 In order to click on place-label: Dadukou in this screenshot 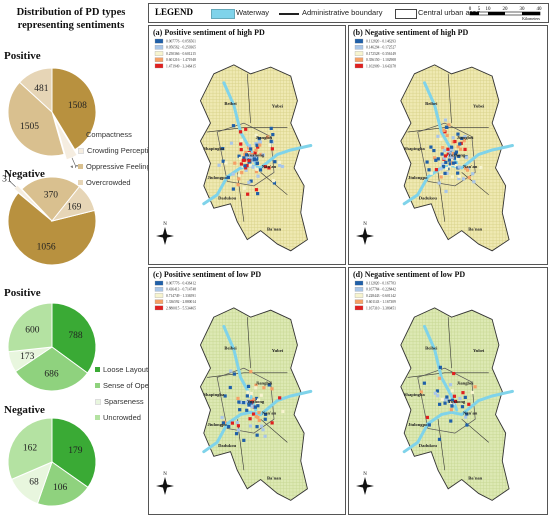, I will do `click(428, 445)`.